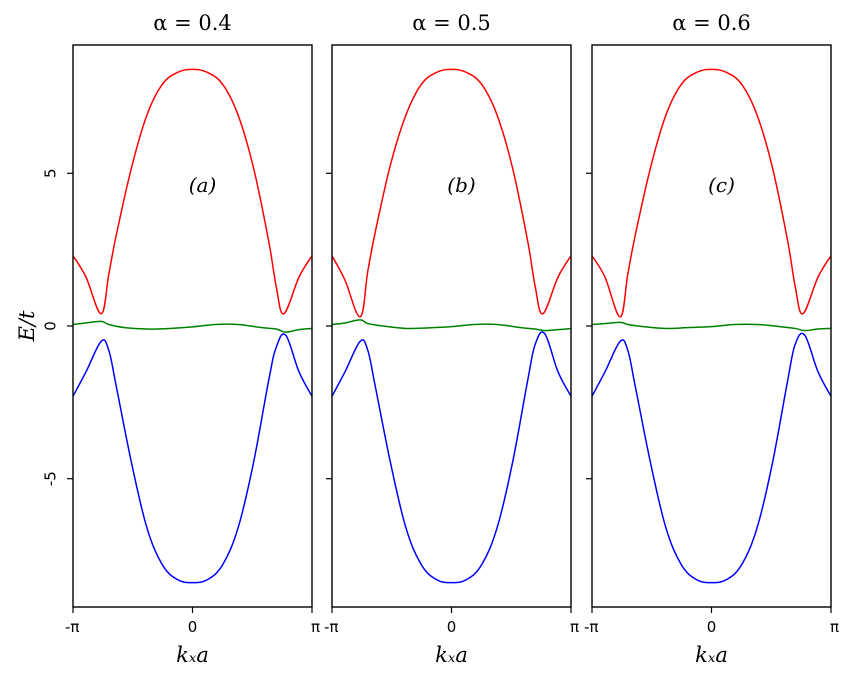 The height and width of the screenshot is (680, 852). Describe the element at coordinates (711, 23) in the screenshot. I see `panel-title: α = 0.6` at that location.